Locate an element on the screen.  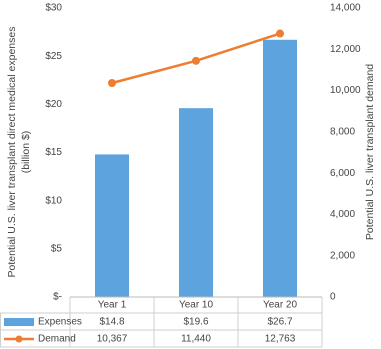
yticks-label: $20 is located at coordinates (53, 104).